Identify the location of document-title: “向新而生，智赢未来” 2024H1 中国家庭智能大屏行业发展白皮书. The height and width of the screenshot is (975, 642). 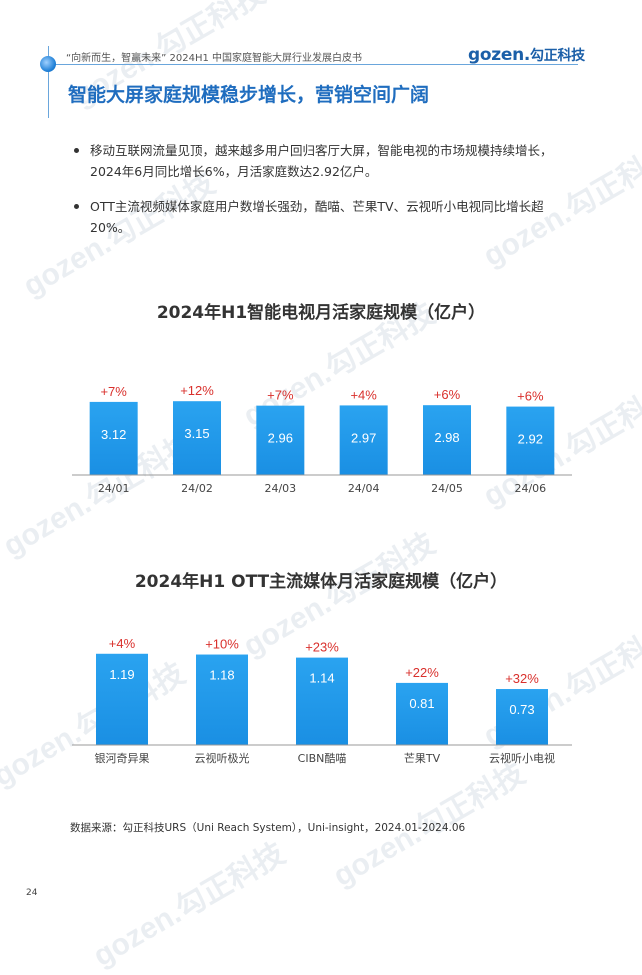
(214, 58).